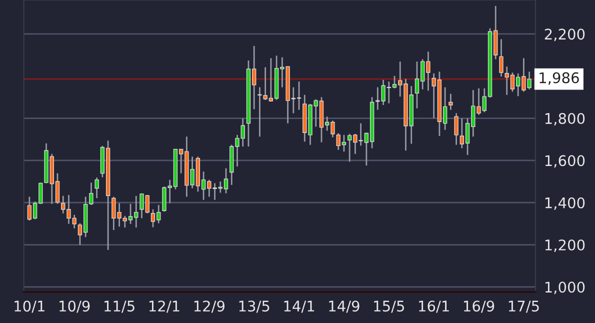 The height and width of the screenshot is (323, 595). I want to click on x-tick-label: 16/1, so click(434, 306).